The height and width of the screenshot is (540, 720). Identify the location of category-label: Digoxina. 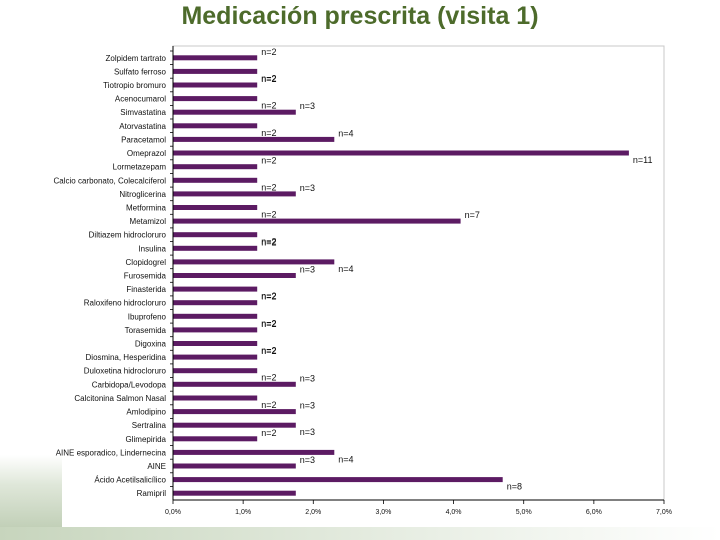
(151, 344).